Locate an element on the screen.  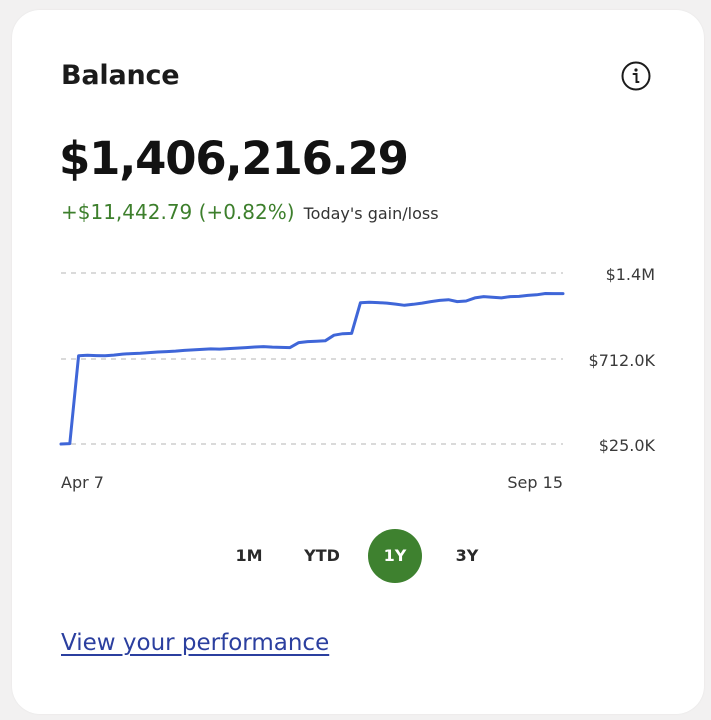
x-tick-label: Apr 7 is located at coordinates (82, 482).